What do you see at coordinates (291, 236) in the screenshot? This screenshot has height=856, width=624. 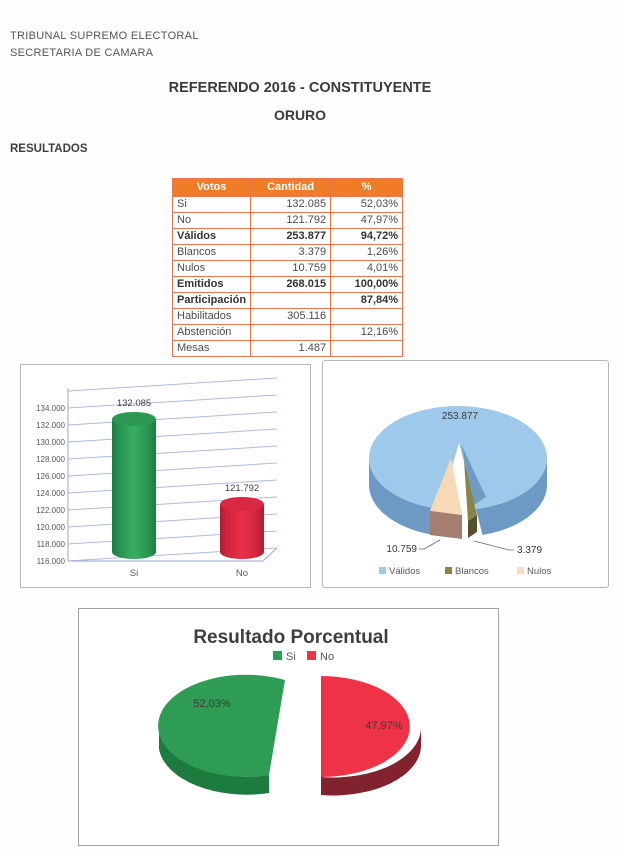 I see `cell-cantidad: 253.877` at bounding box center [291, 236].